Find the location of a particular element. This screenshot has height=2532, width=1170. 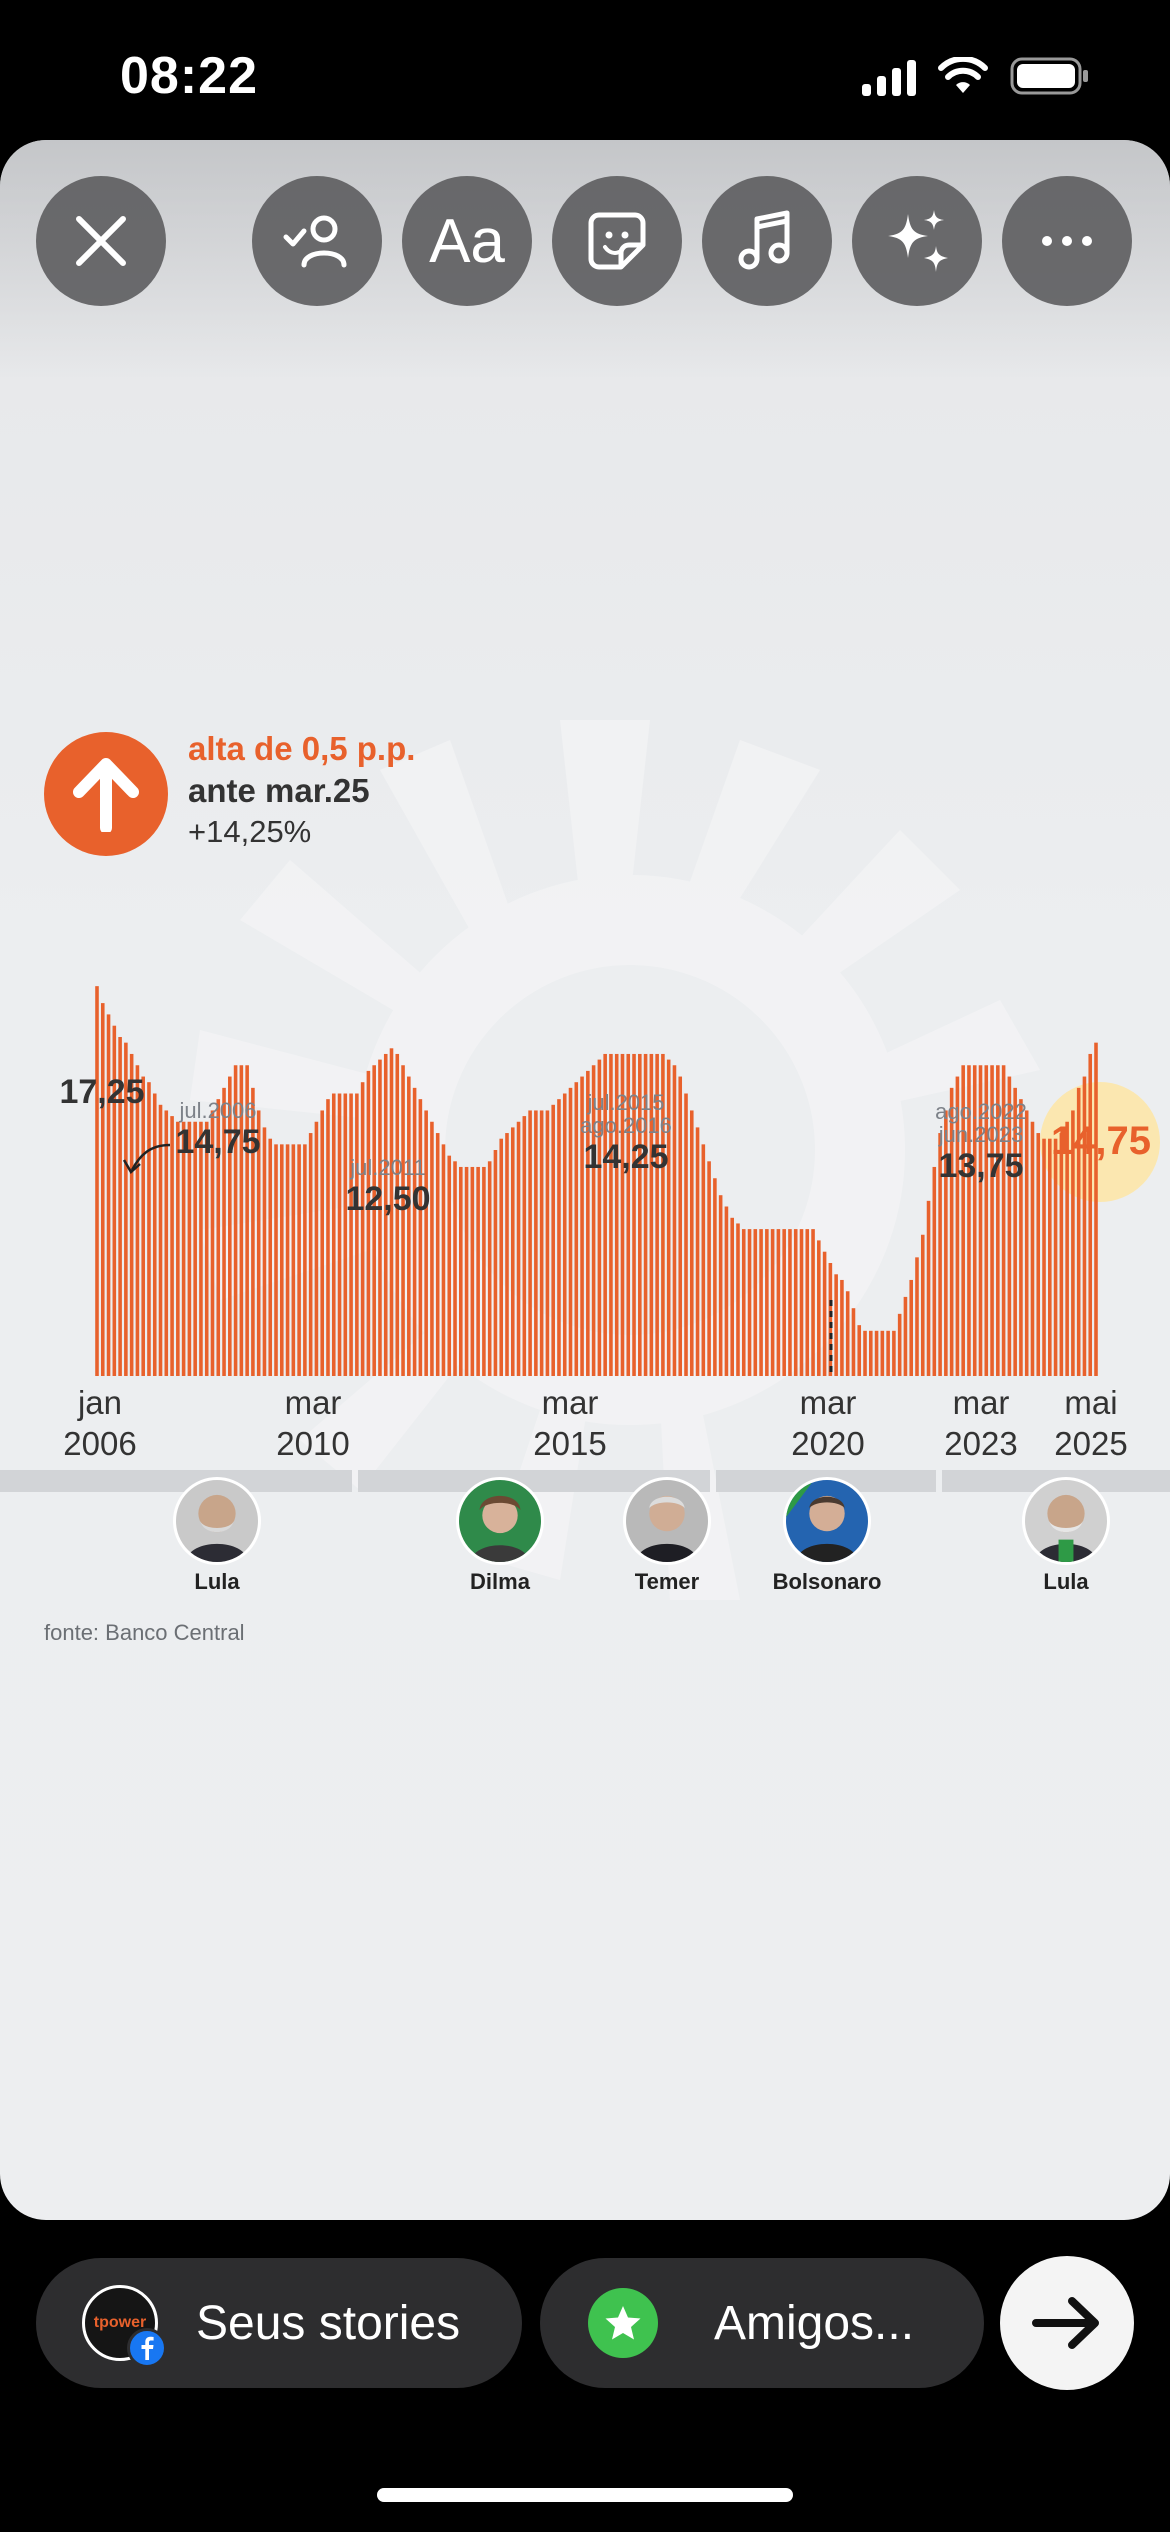

x-tick-label: 2020 is located at coordinates (827, 1442).